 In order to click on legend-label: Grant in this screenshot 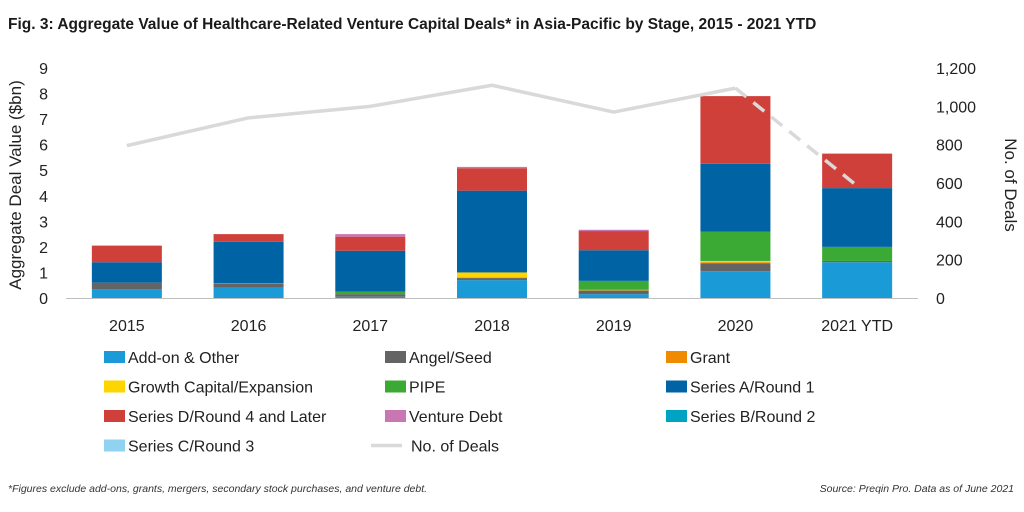, I will do `click(710, 358)`.